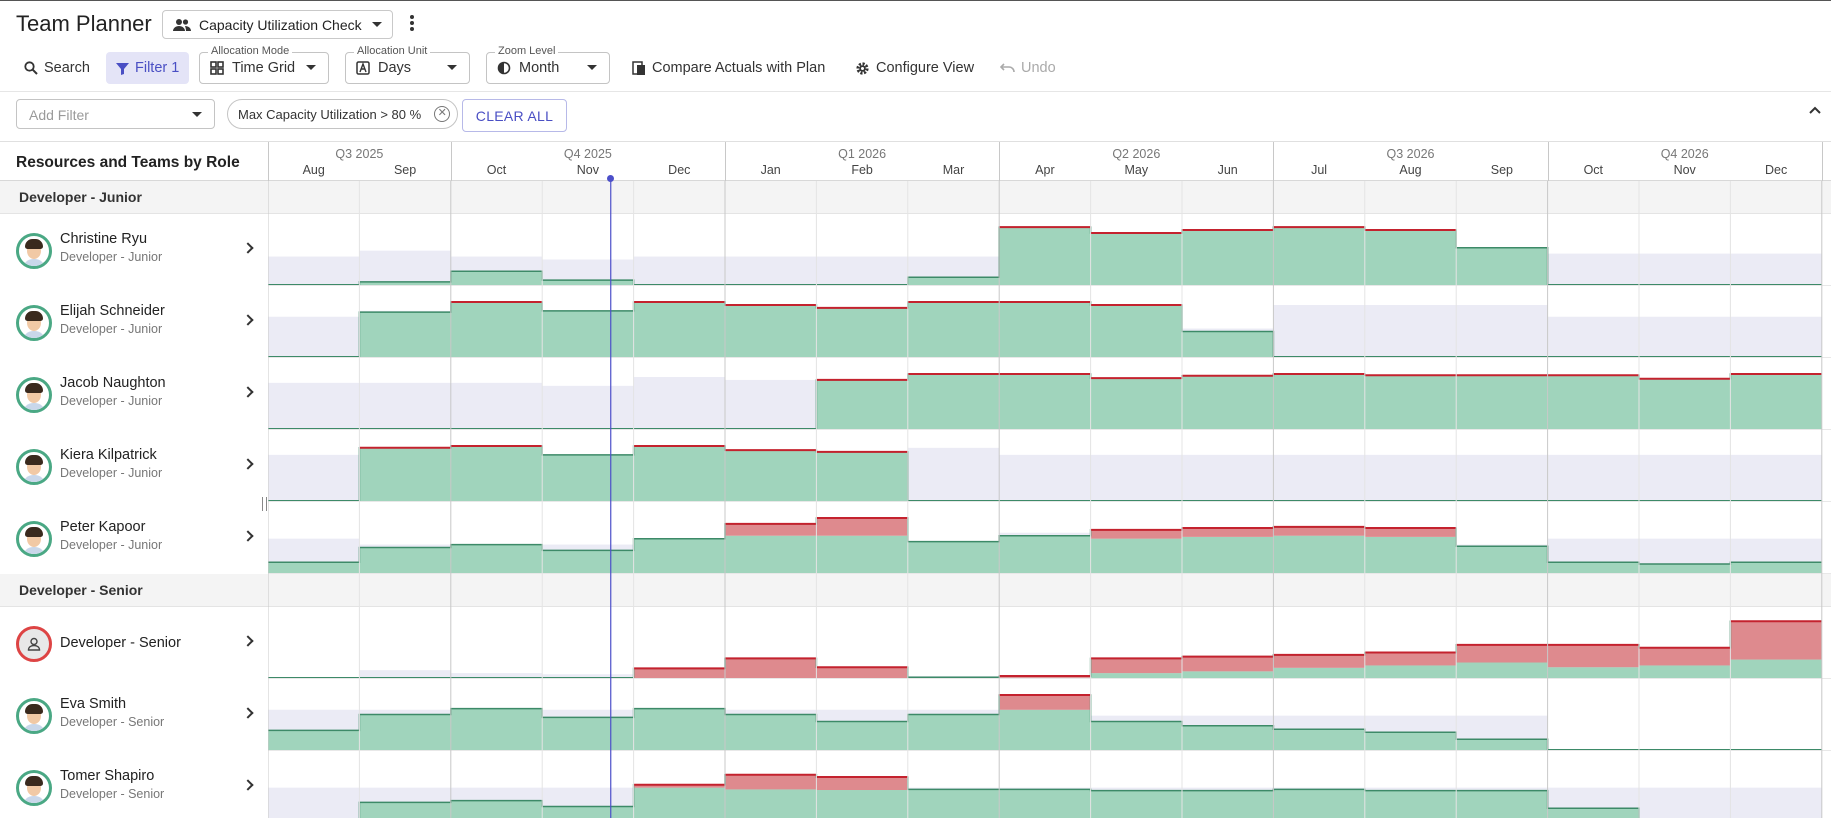 The height and width of the screenshot is (823, 1831). Describe the element at coordinates (34, 395) in the screenshot. I see `avatar` at that location.